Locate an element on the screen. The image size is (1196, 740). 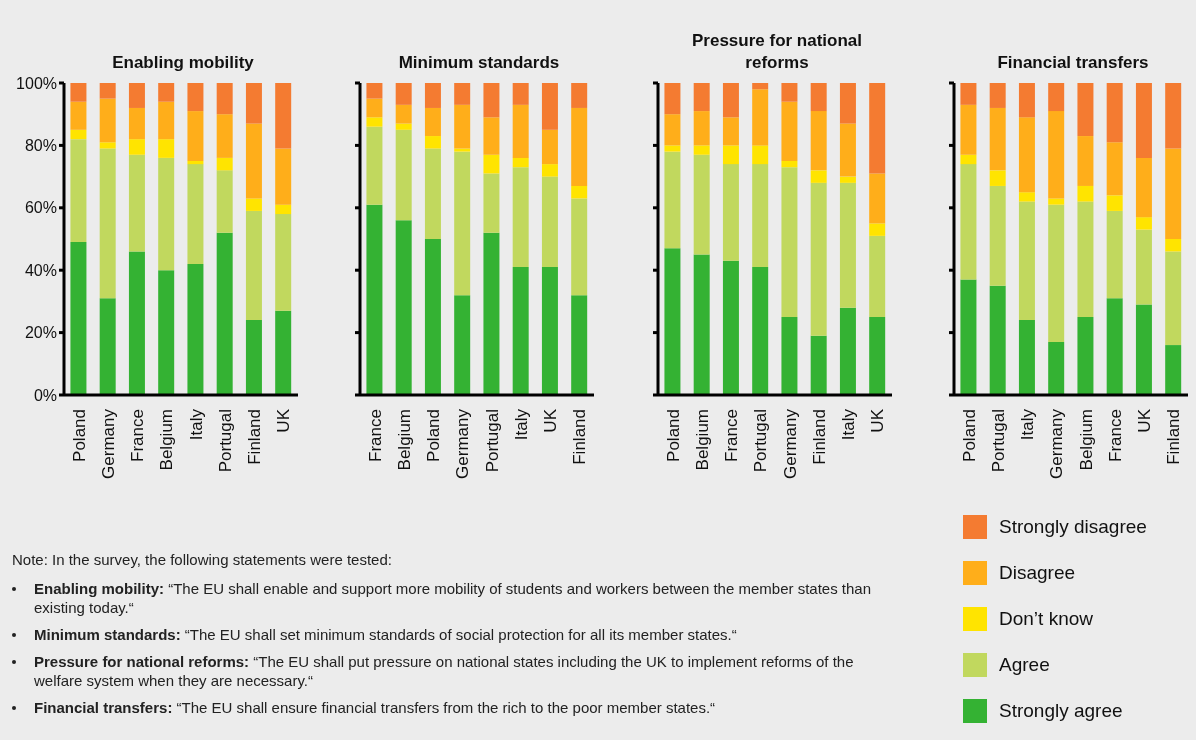
legend-label: Strongly disagree is located at coordinates (1073, 527).